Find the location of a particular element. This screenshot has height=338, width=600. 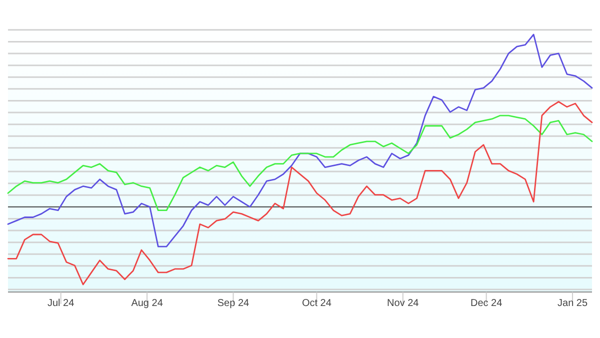

x-tick-label: Jan 25 is located at coordinates (573, 303).